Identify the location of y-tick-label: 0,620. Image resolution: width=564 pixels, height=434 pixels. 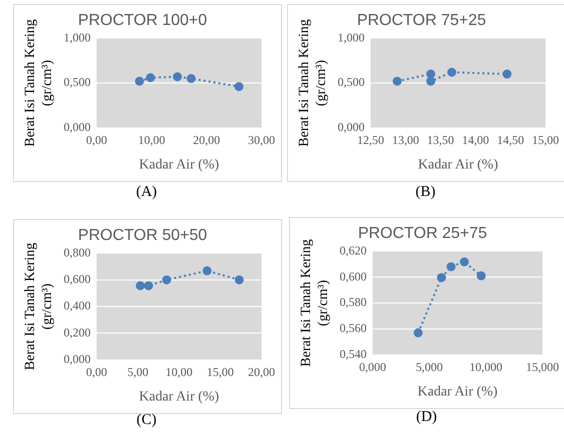
(353, 250).